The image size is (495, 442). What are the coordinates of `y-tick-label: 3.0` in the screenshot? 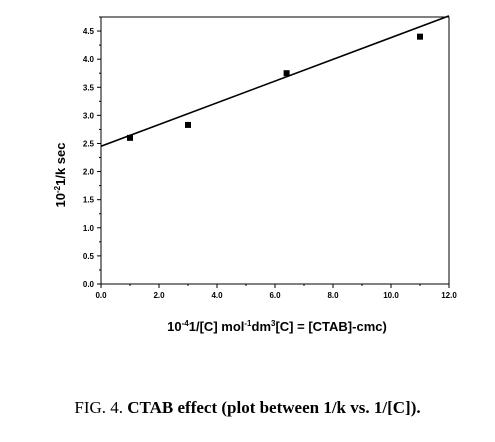 It's located at (89, 115).